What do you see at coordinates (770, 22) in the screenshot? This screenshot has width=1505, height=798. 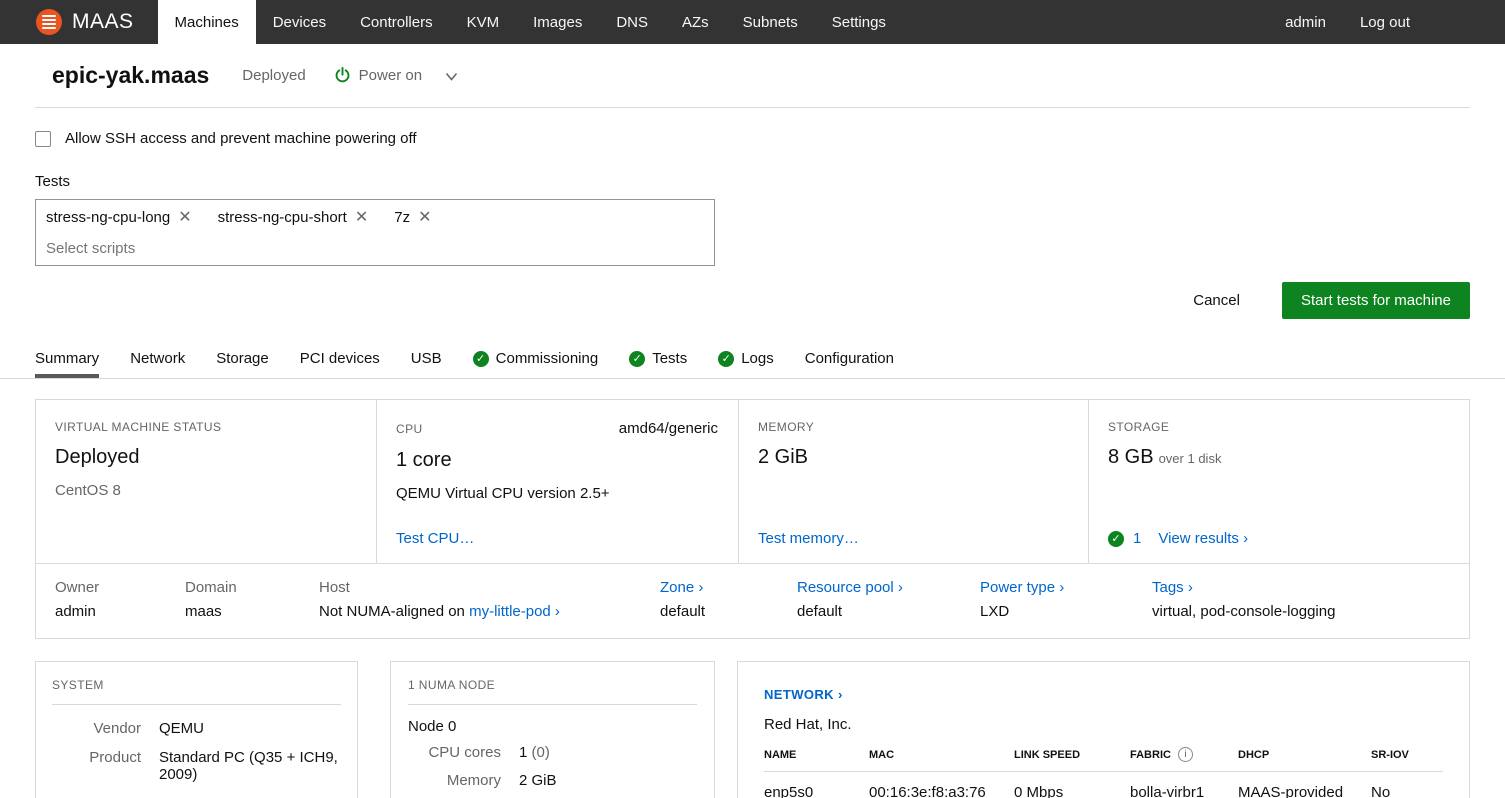 I see `nav-item-subnets: Subnets` at bounding box center [770, 22].